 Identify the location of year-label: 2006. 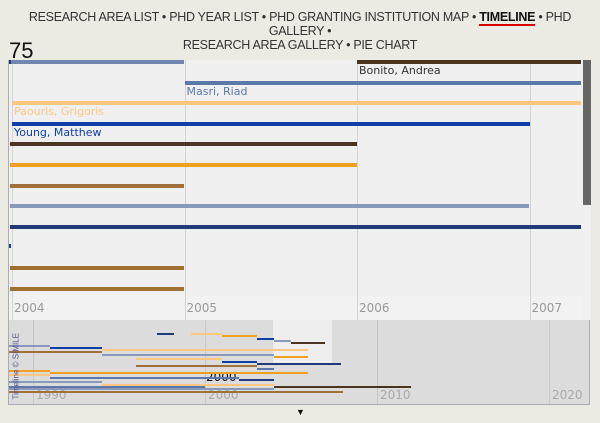
(374, 308).